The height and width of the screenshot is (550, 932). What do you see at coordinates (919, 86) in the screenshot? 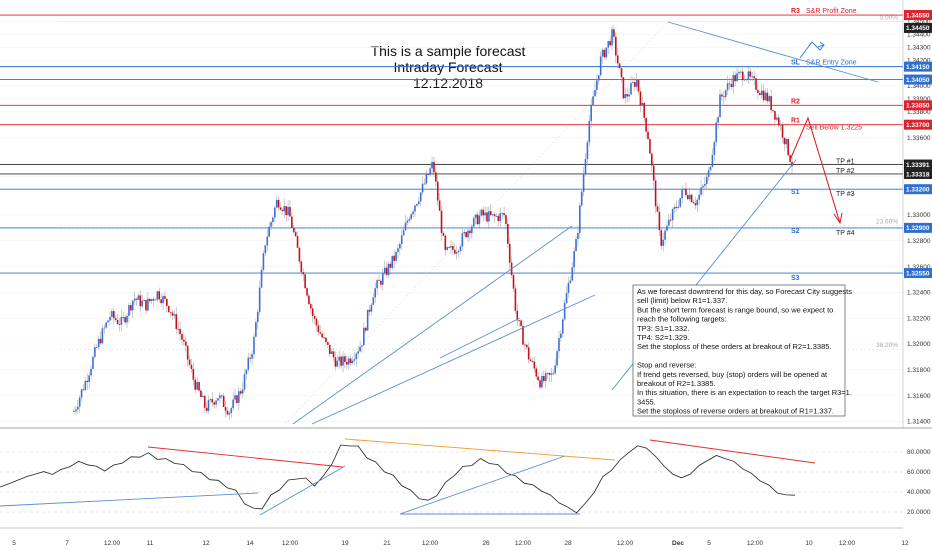
I see `price-tick-label: 1.34000` at bounding box center [919, 86].